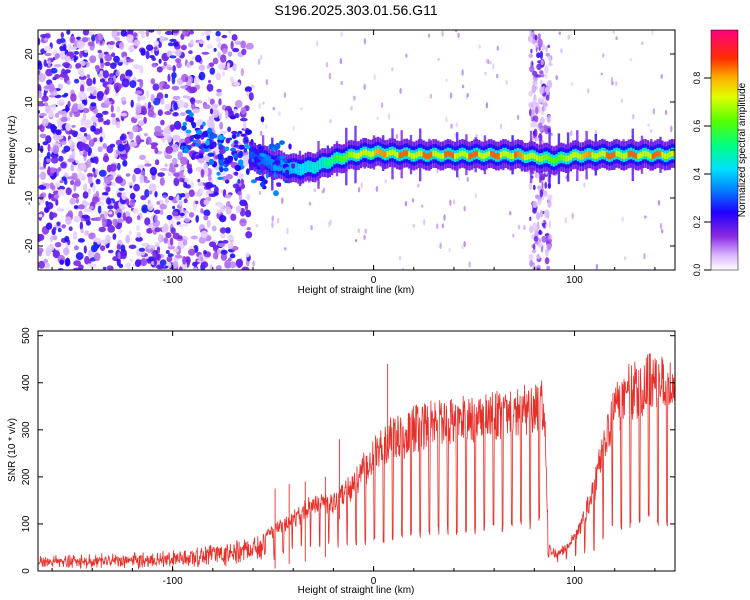 Image resolution: width=750 pixels, height=600 pixels. Describe the element at coordinates (12, 450) in the screenshot. I see `snr-ylabel: SNR (10 * v/v)` at that location.